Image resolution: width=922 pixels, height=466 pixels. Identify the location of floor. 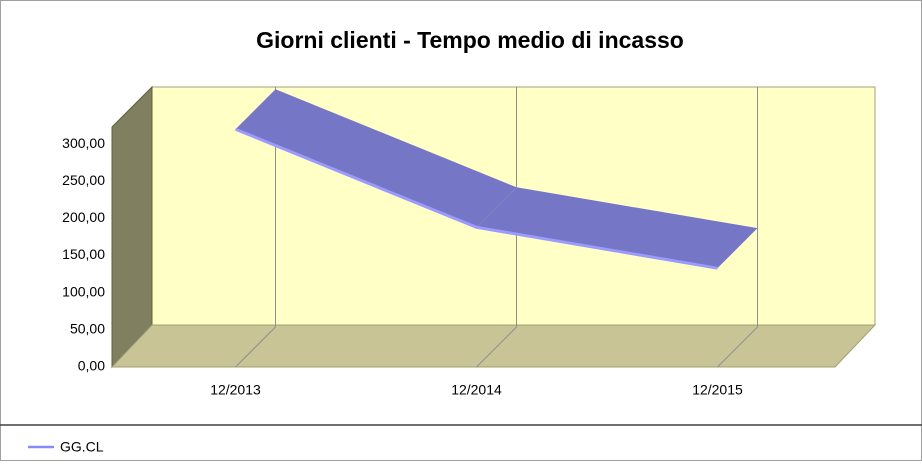
(493, 346).